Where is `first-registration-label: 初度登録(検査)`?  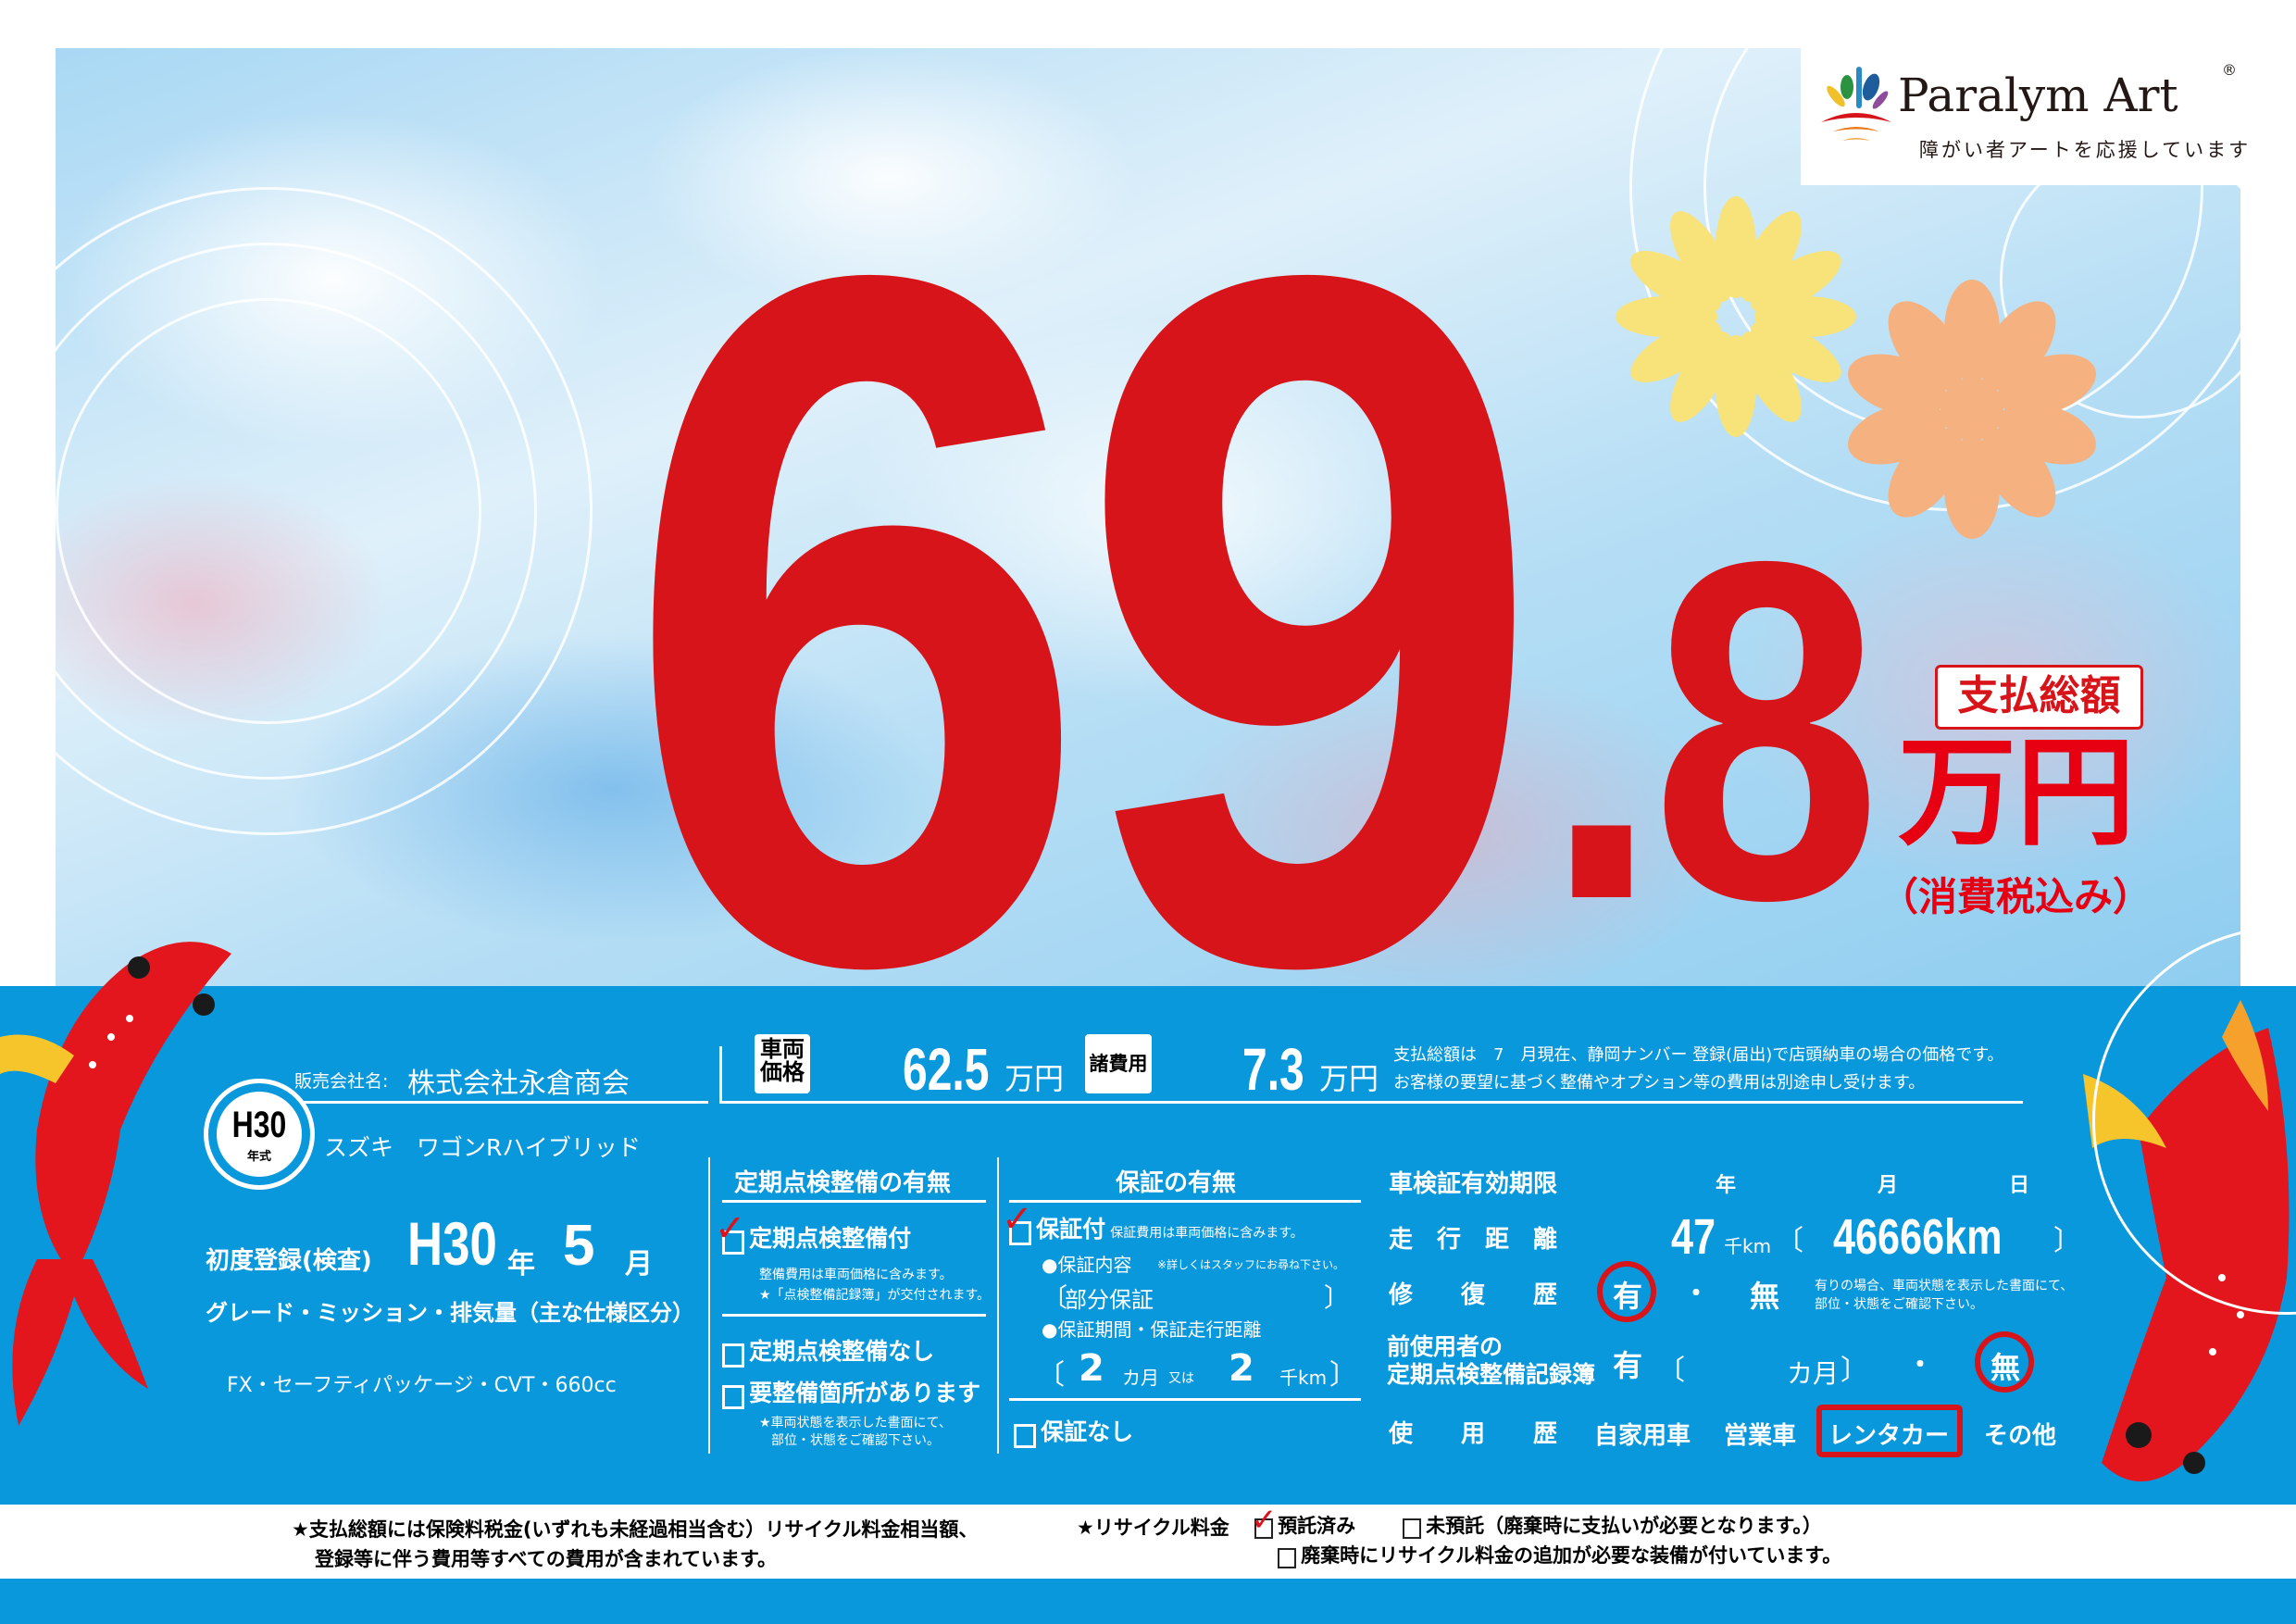 first-registration-label: 初度登録(検査) is located at coordinates (289, 1261).